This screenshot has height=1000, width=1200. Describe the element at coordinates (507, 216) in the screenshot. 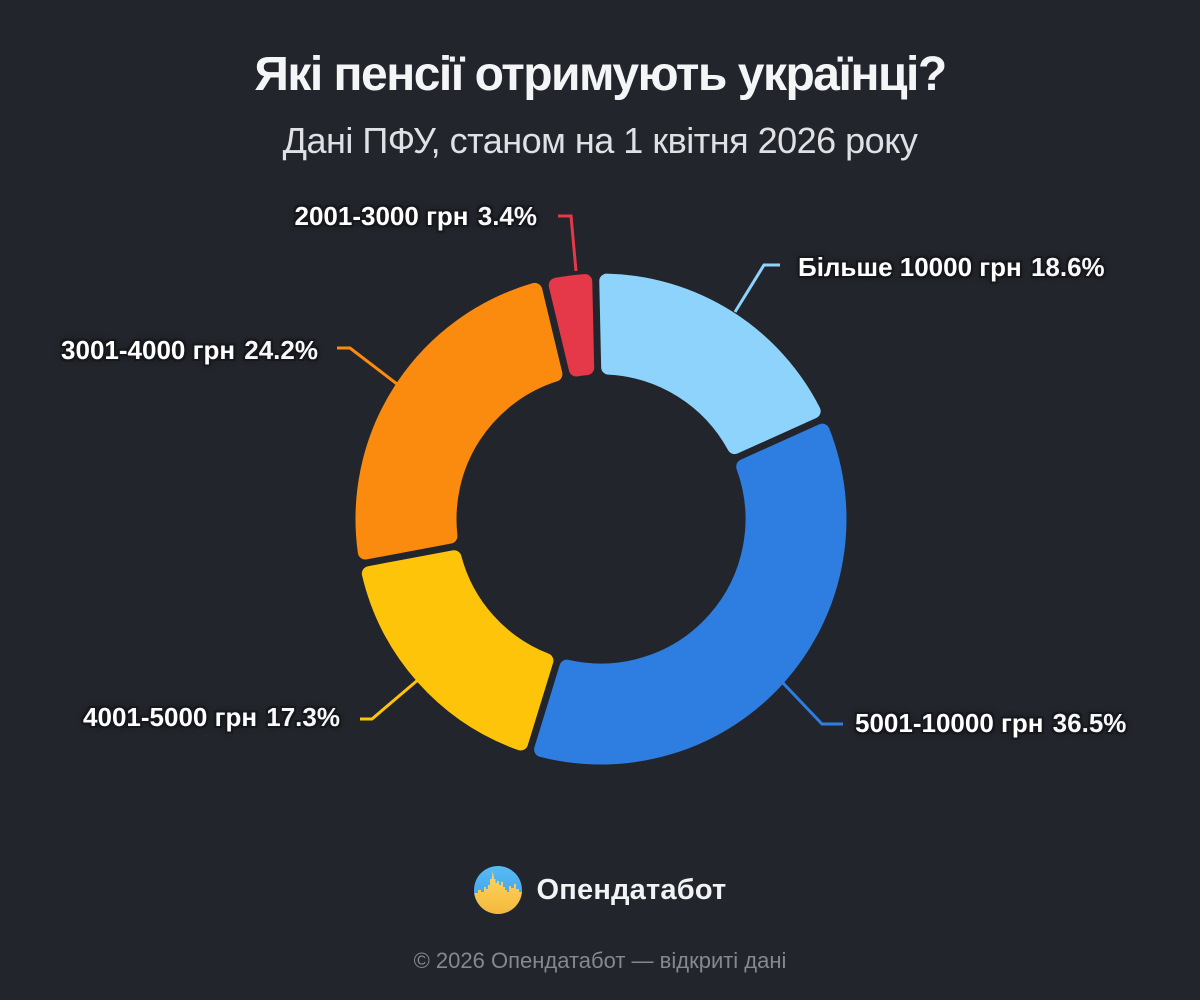

I see `slice-pct-2001-3000: 3.4%` at that location.